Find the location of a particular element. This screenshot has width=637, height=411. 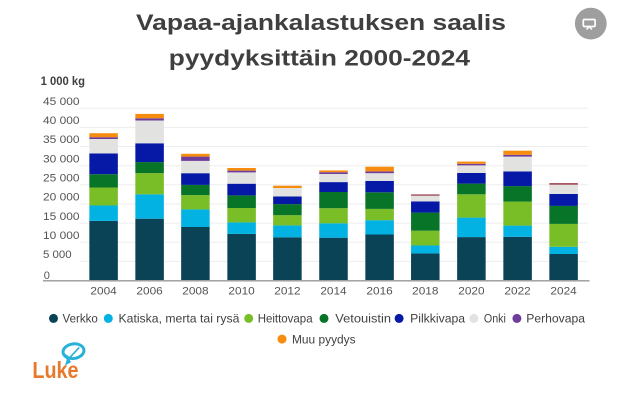

svg-text: 2010 is located at coordinates (241, 292).